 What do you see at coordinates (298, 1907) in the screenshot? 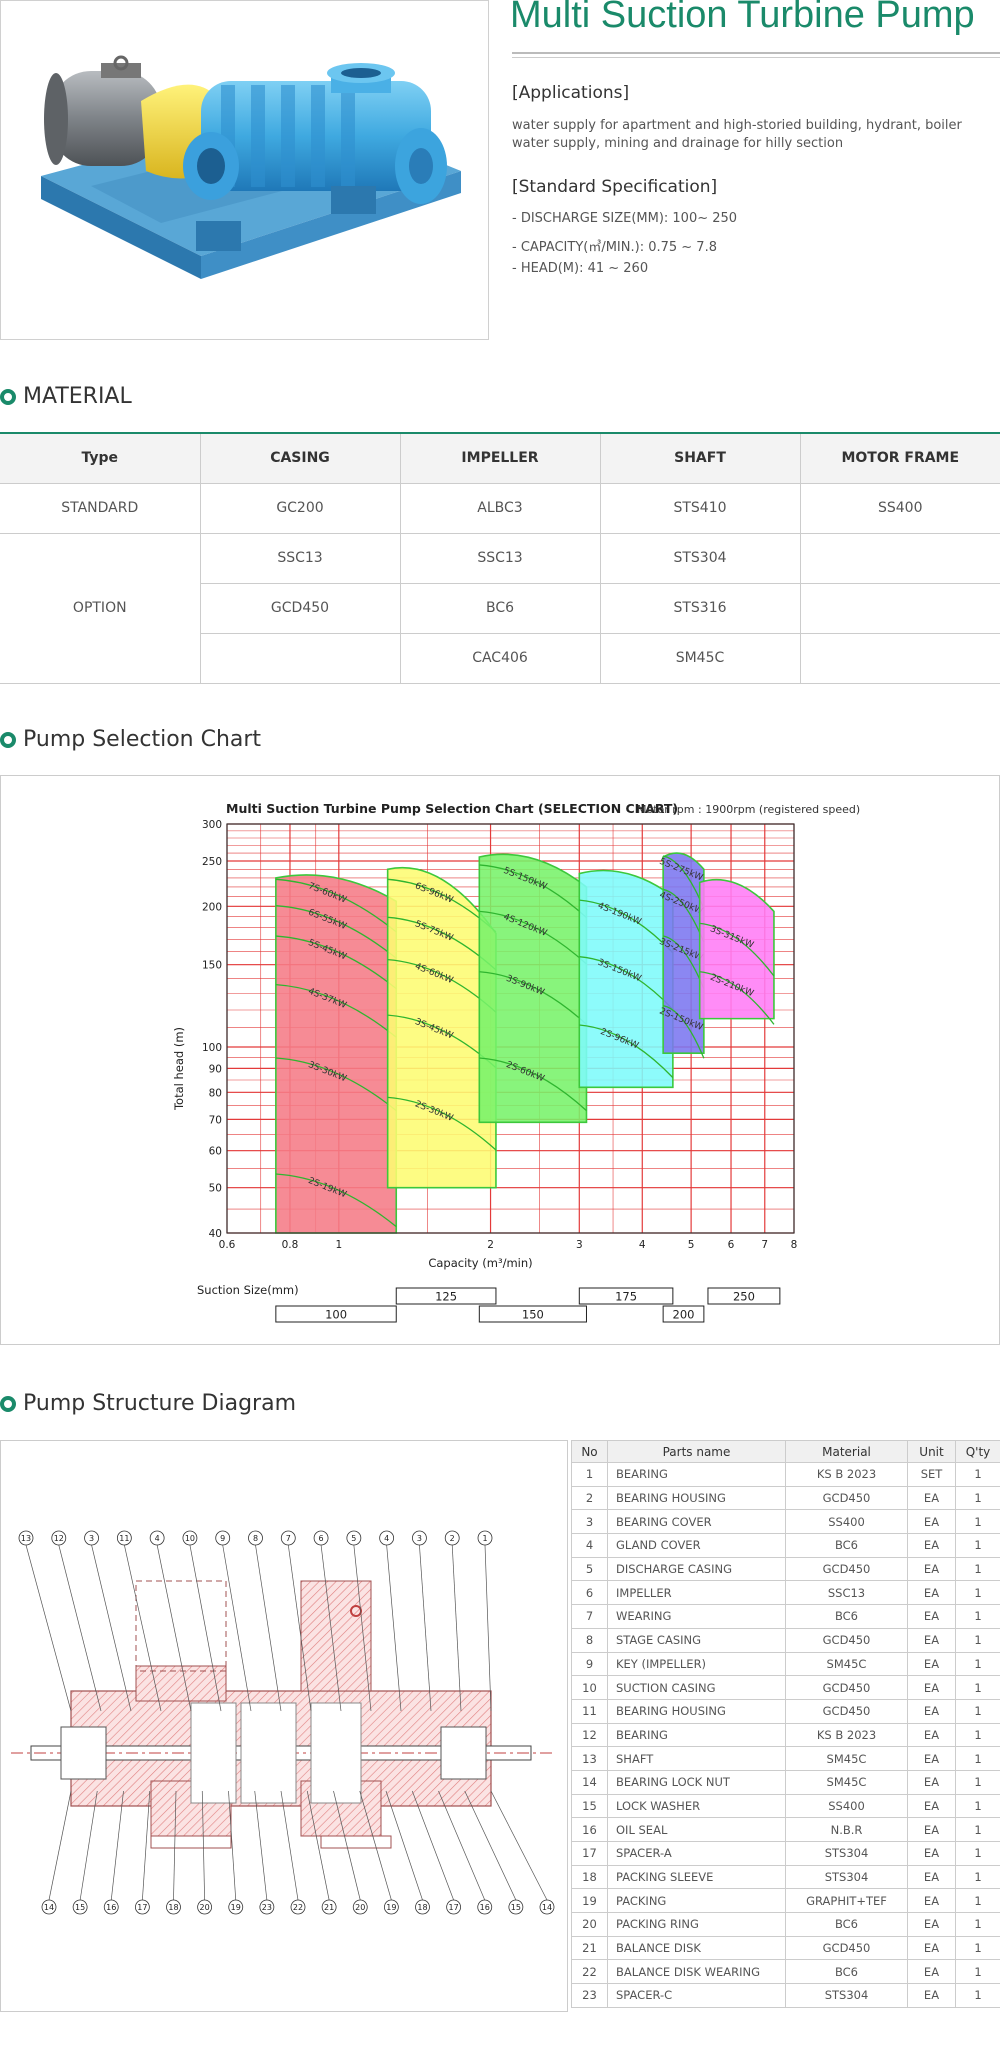
I see `callout-label: 22` at bounding box center [298, 1907].